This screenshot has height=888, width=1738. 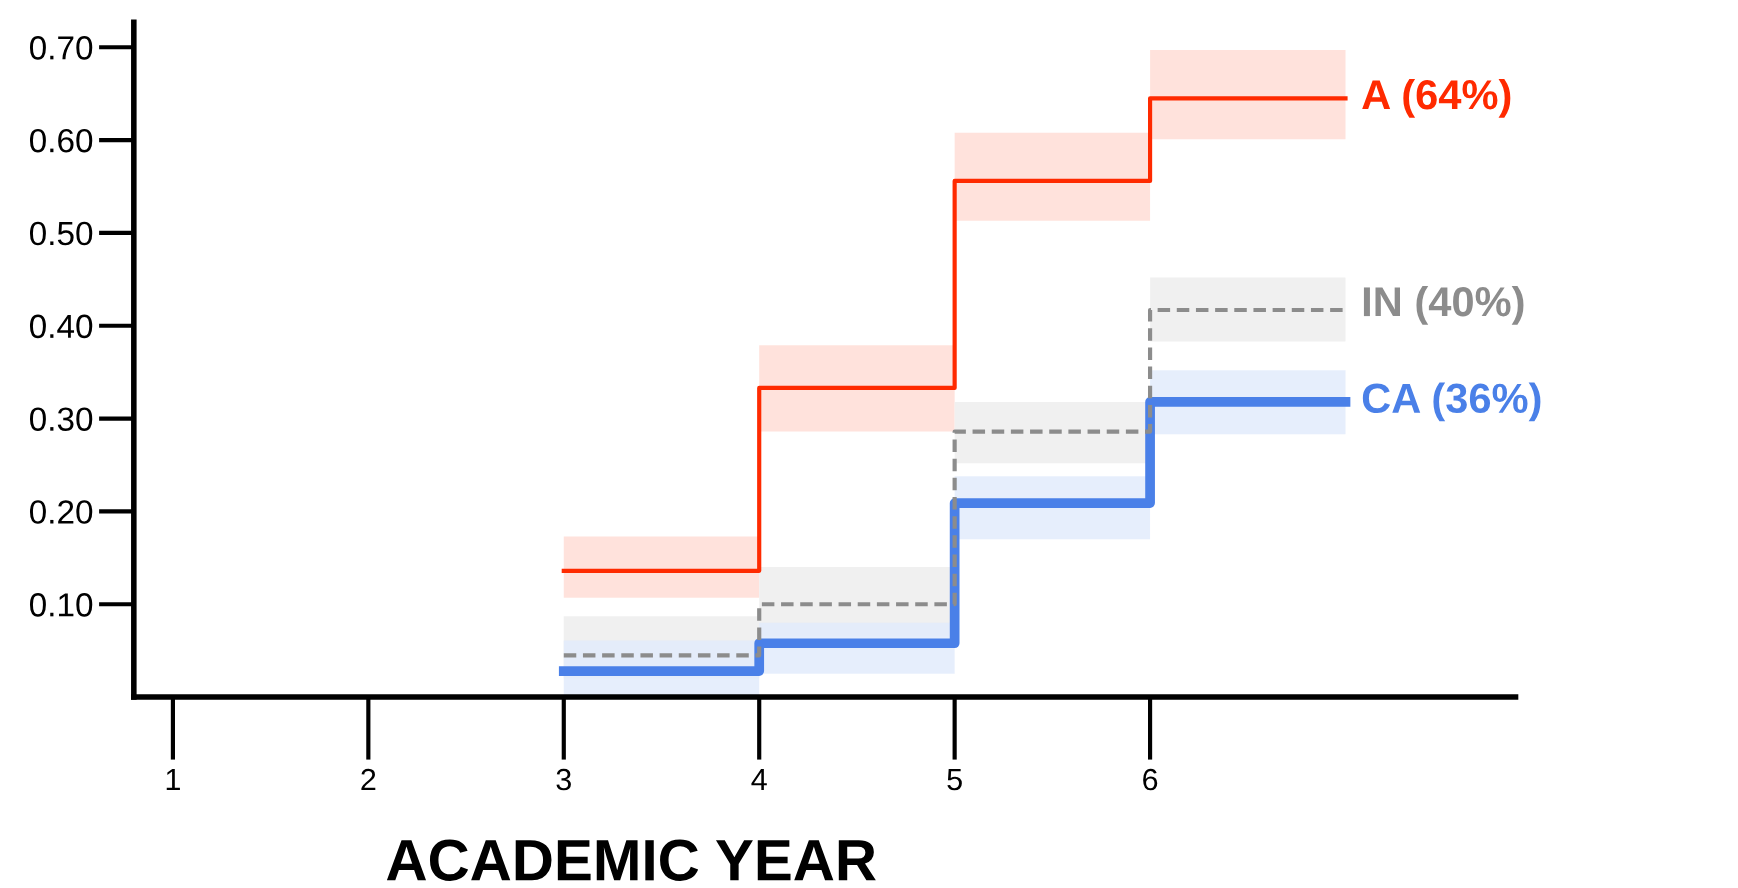 I want to click on y-tick-label: 0.60, so click(x=61, y=140).